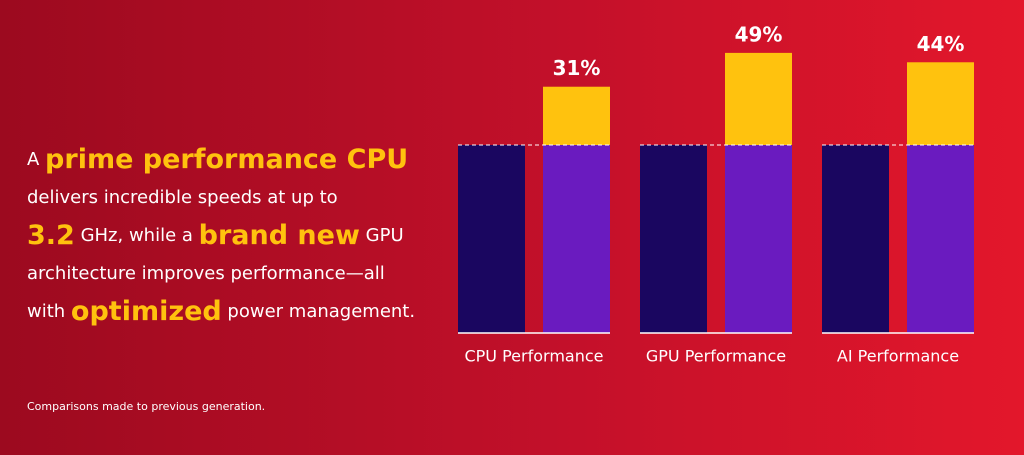 The image size is (1024, 455). What do you see at coordinates (577, 68) in the screenshot?
I see `value-label: 31%` at bounding box center [577, 68].